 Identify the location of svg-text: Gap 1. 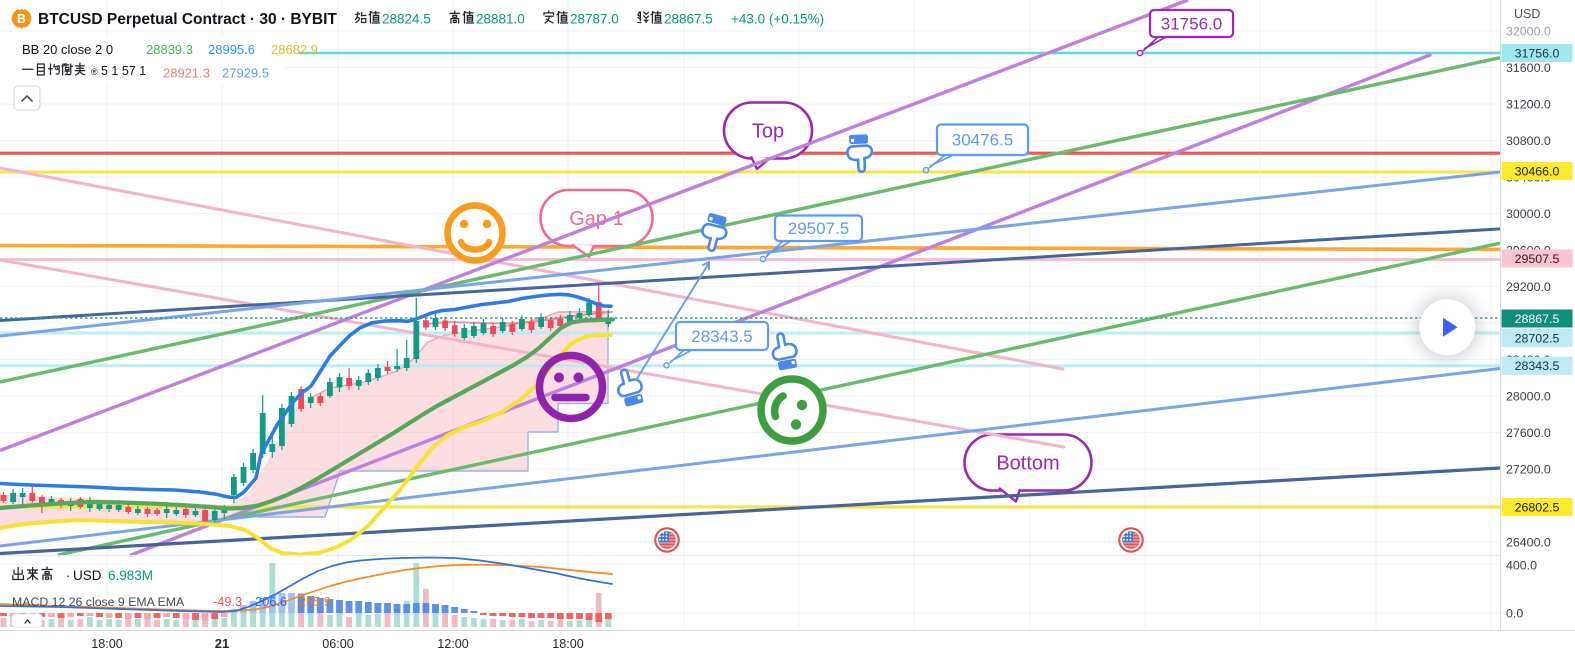
(596, 219).